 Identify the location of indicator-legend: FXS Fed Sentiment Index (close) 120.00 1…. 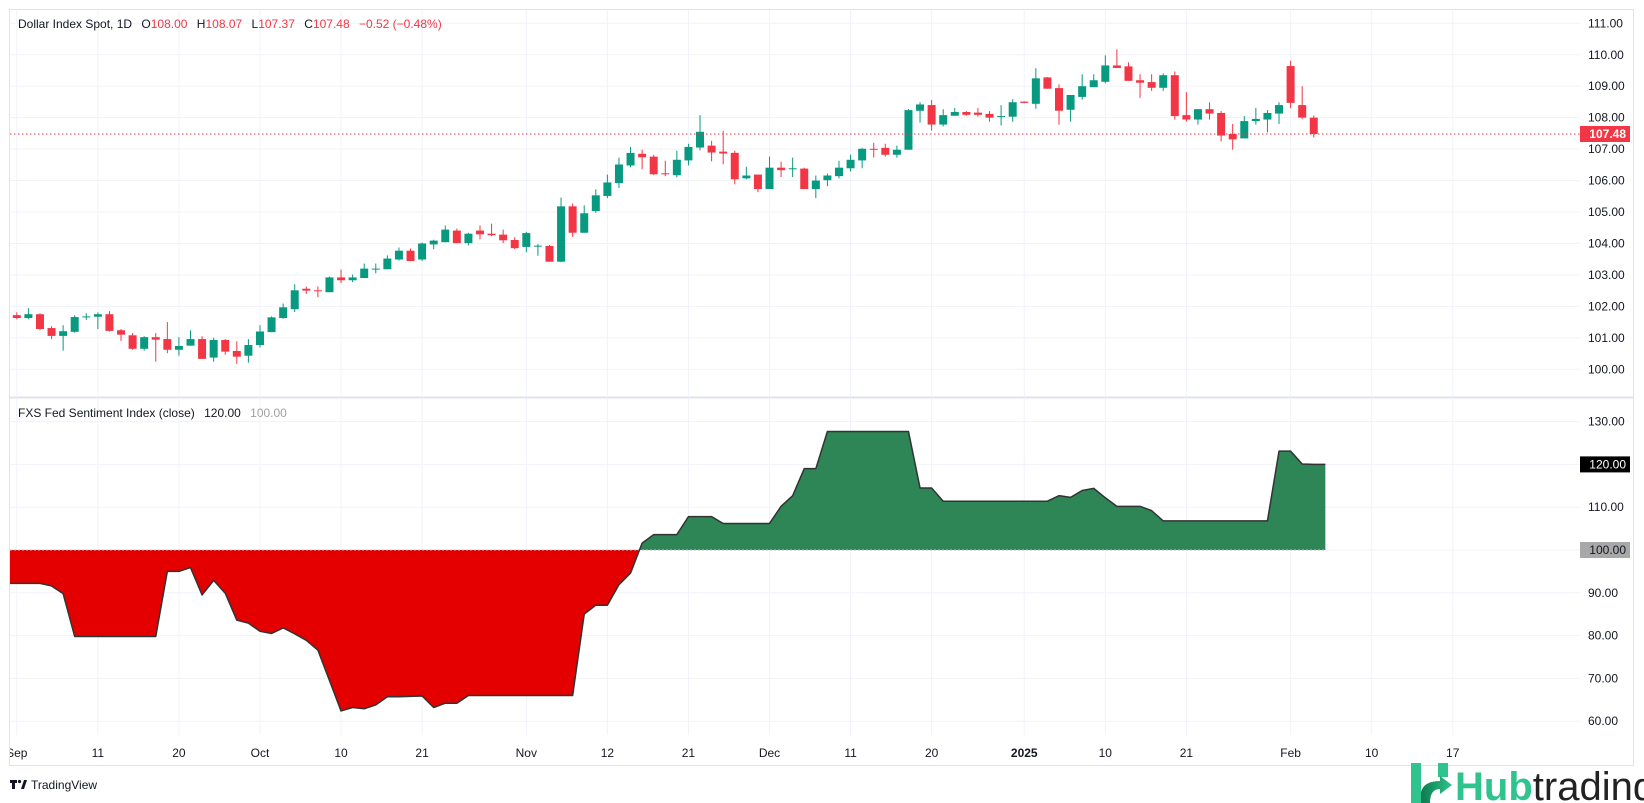
(152, 413).